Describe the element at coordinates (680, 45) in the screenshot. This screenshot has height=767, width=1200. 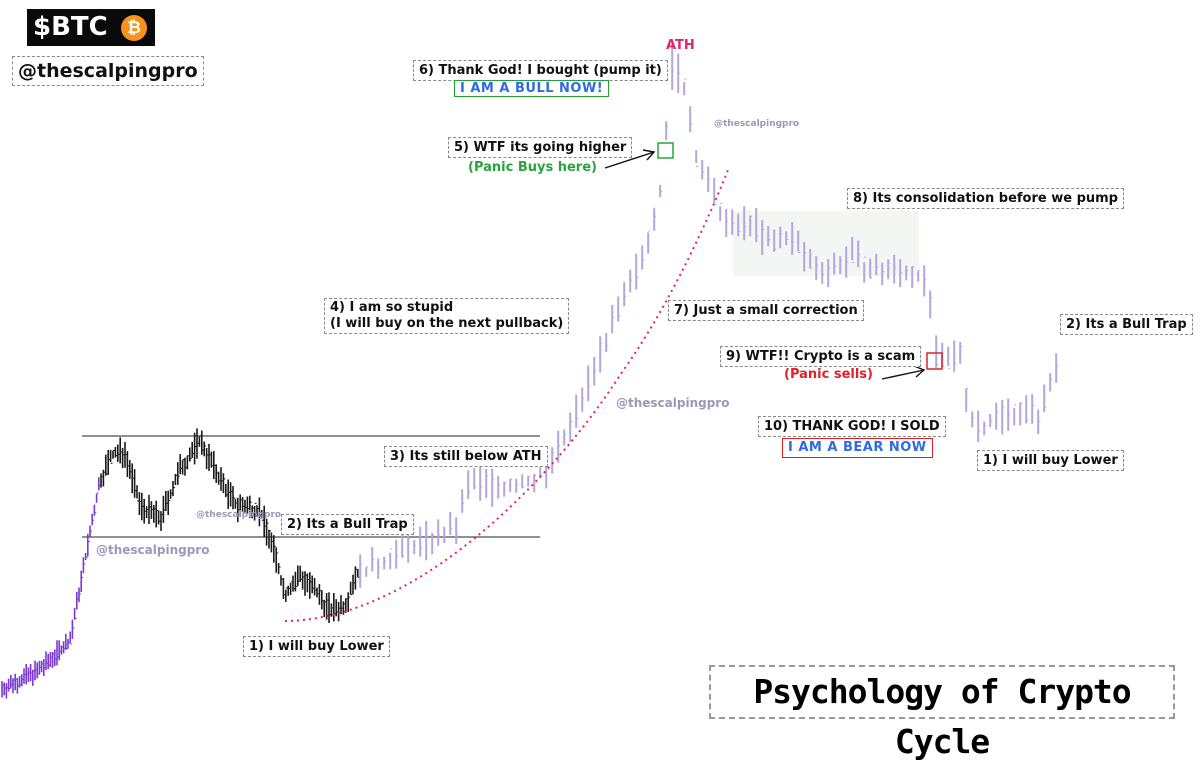
I see `ath-label: ATH` at that location.